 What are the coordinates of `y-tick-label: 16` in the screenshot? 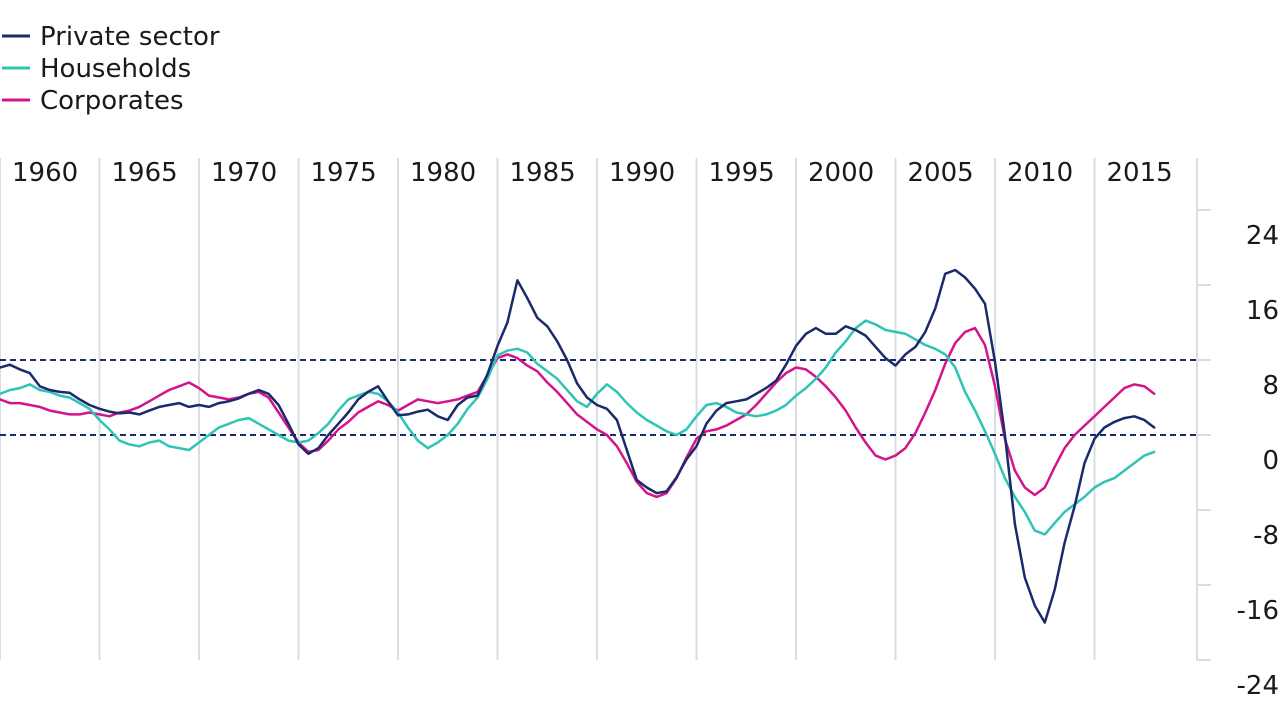 It's located at (1262, 311).